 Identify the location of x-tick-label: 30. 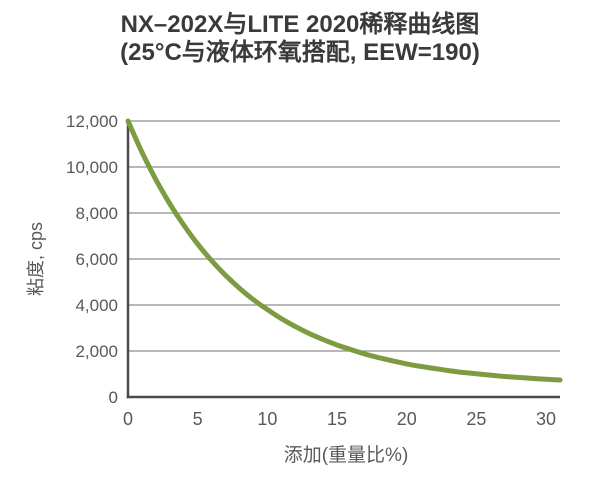
(546, 419).